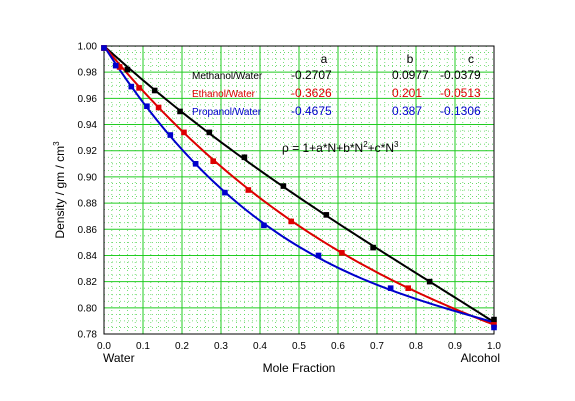 The width and height of the screenshot is (575, 401). Describe the element at coordinates (381, 148) in the screenshot. I see `equation-part-2: +c*N` at that location.